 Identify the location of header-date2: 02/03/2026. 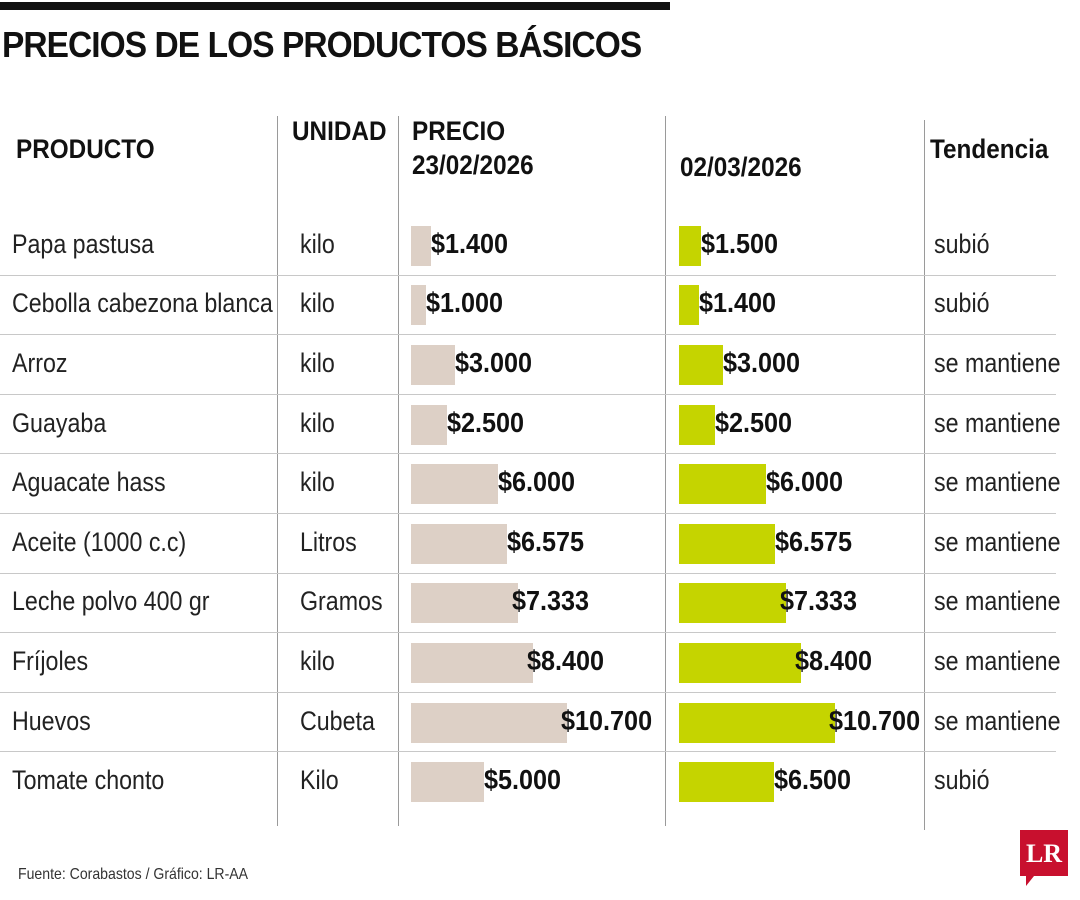
(741, 167).